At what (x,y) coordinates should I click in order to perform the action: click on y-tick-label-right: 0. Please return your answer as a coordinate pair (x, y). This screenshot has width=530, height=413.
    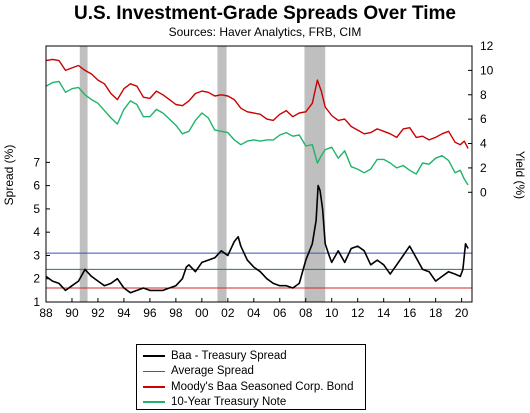
    Looking at the image, I should click on (483, 192).